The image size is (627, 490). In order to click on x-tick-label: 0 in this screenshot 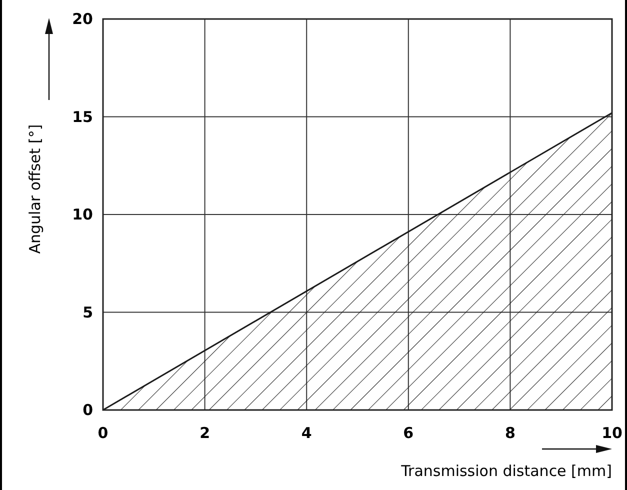, I will do `click(103, 433)`.